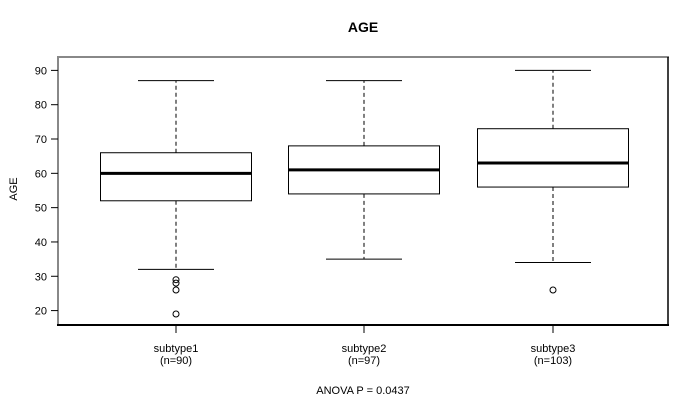 The width and height of the screenshot is (700, 400). Describe the element at coordinates (41, 106) in the screenshot. I see `y-tick-label: 80` at that location.